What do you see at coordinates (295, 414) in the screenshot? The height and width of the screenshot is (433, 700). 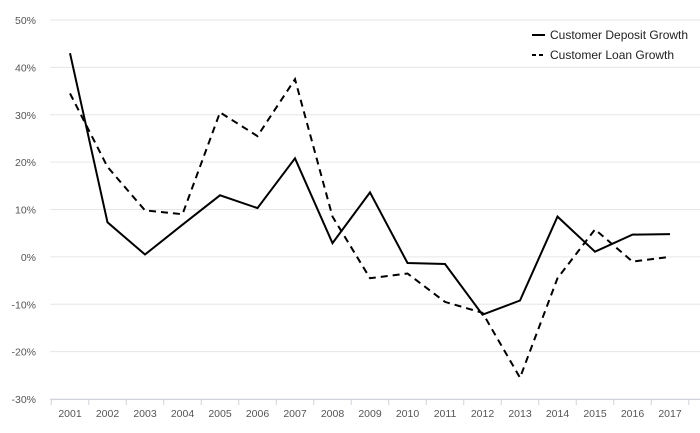 I see `x-tick-label: 2007` at bounding box center [295, 414].